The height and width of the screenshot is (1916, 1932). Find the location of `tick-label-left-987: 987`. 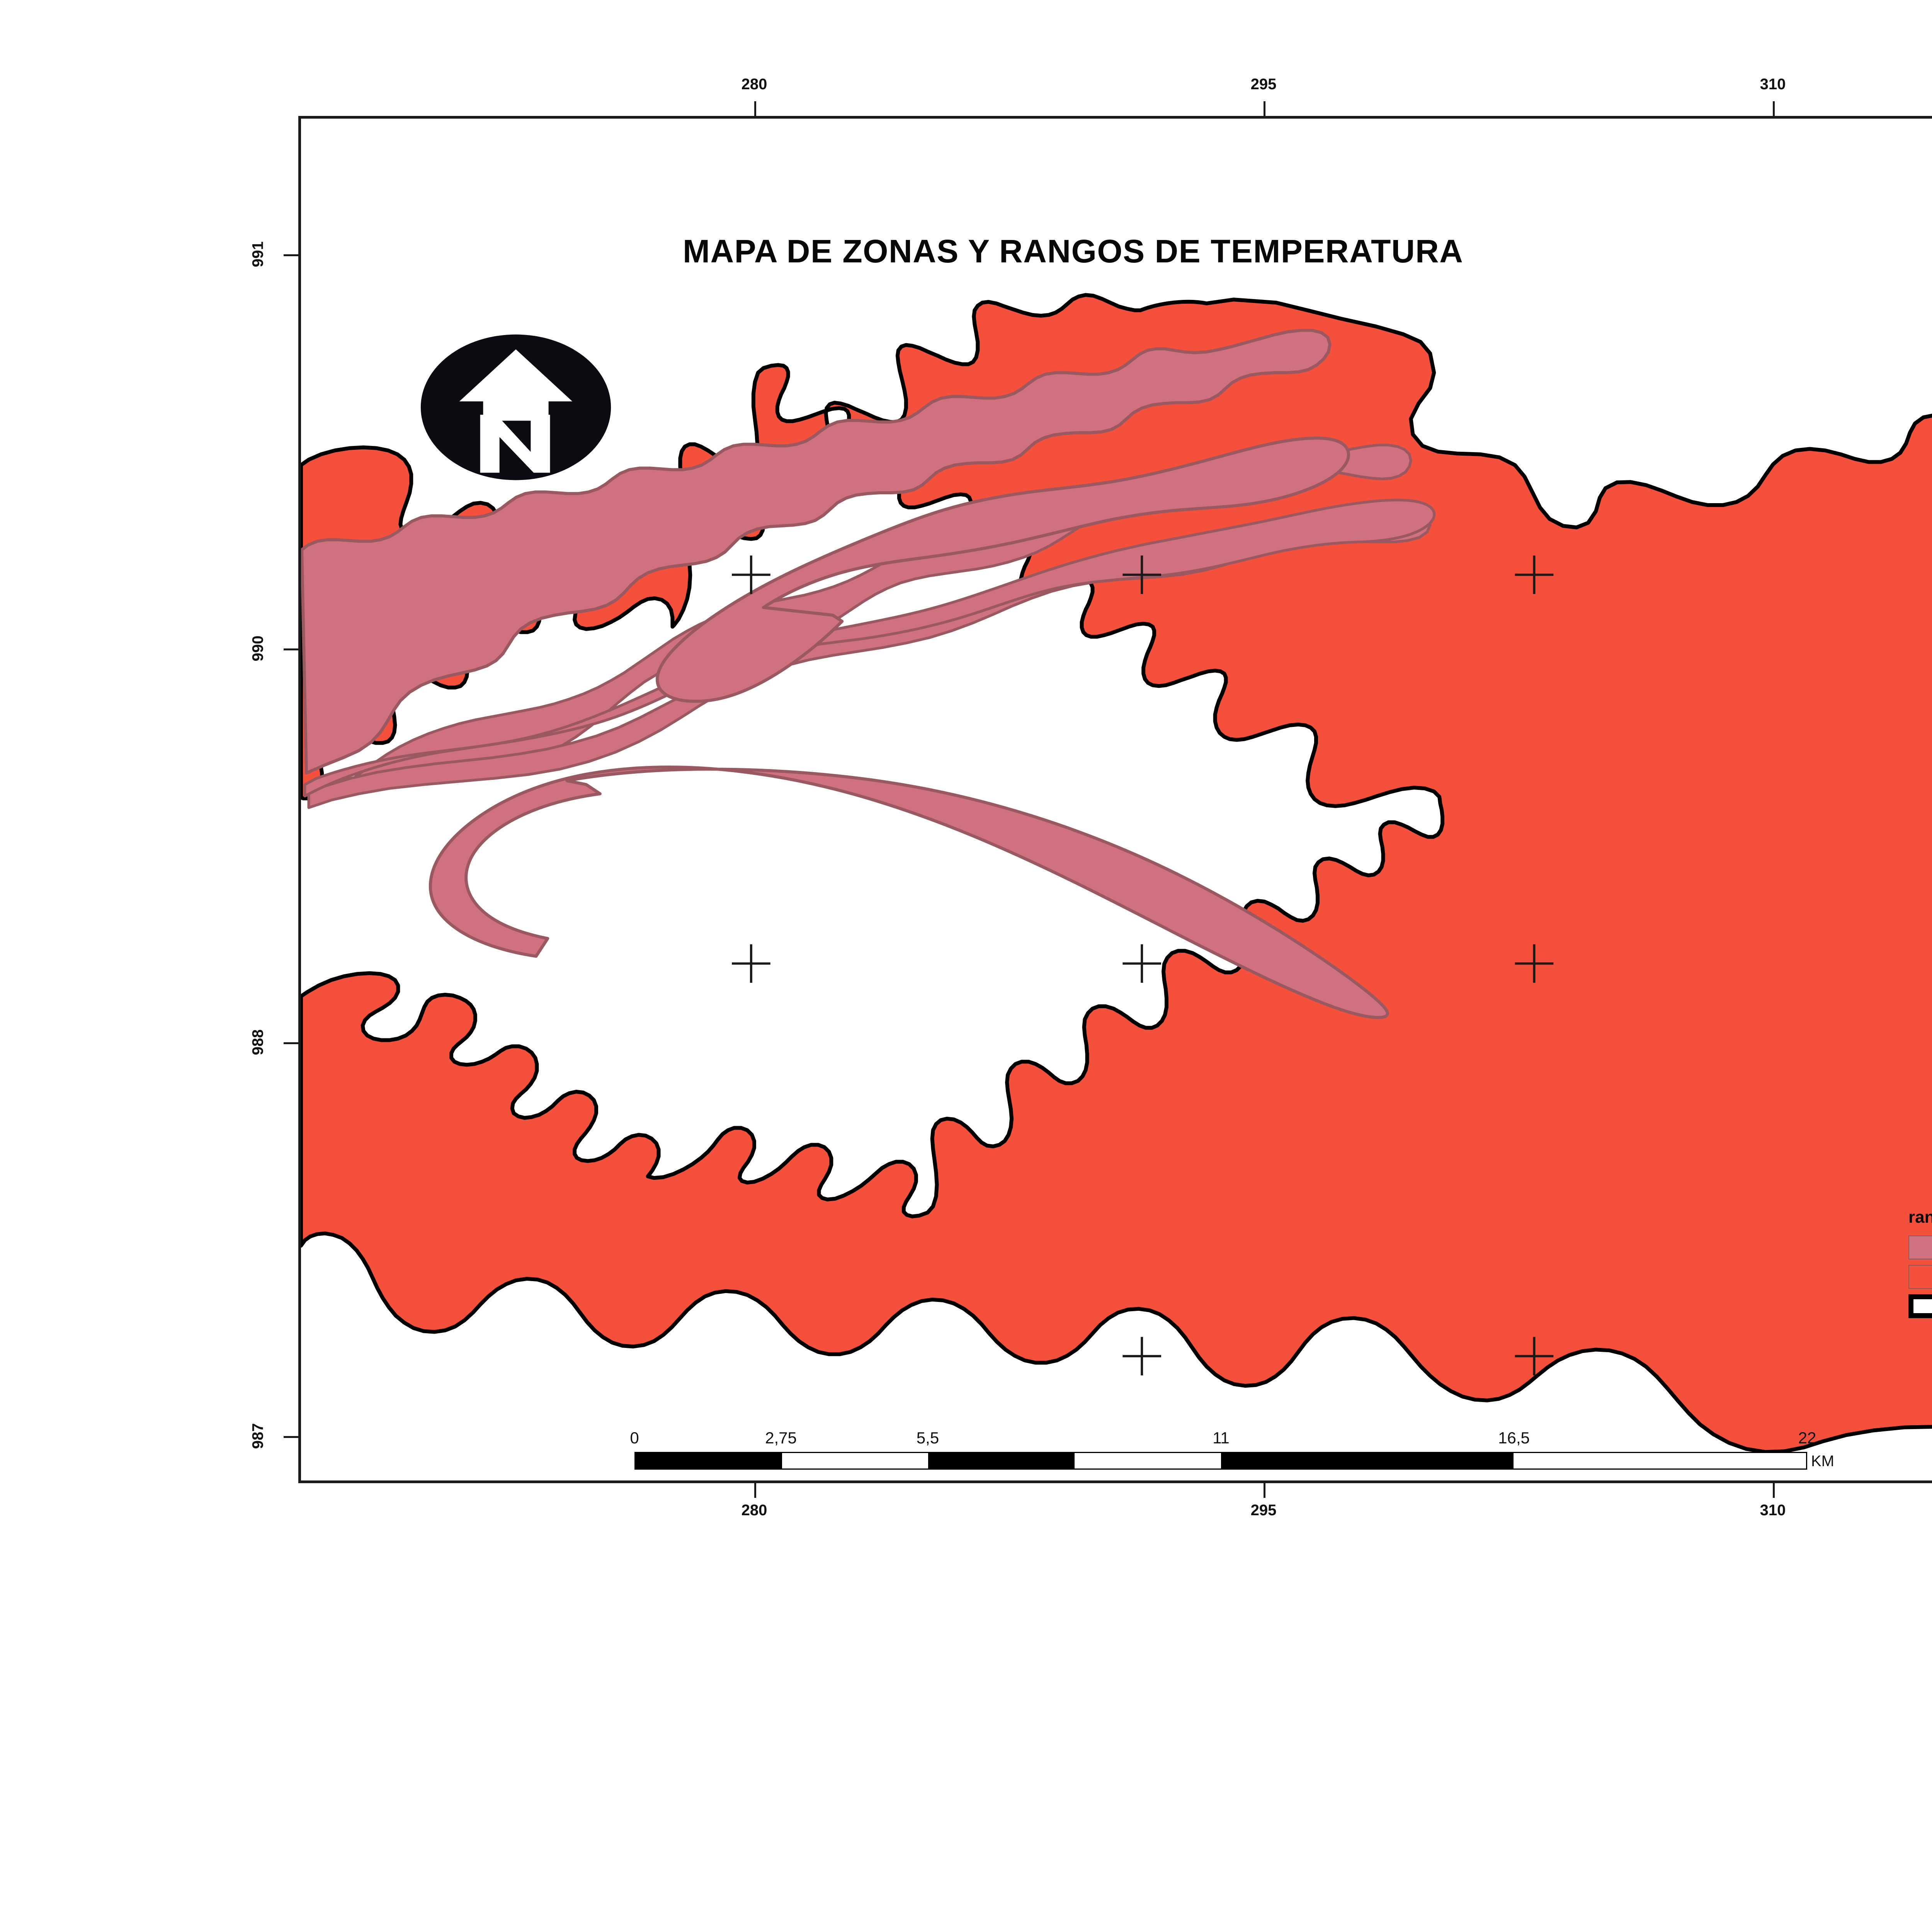

tick-label-left-987: 987 is located at coordinates (258, 1436).